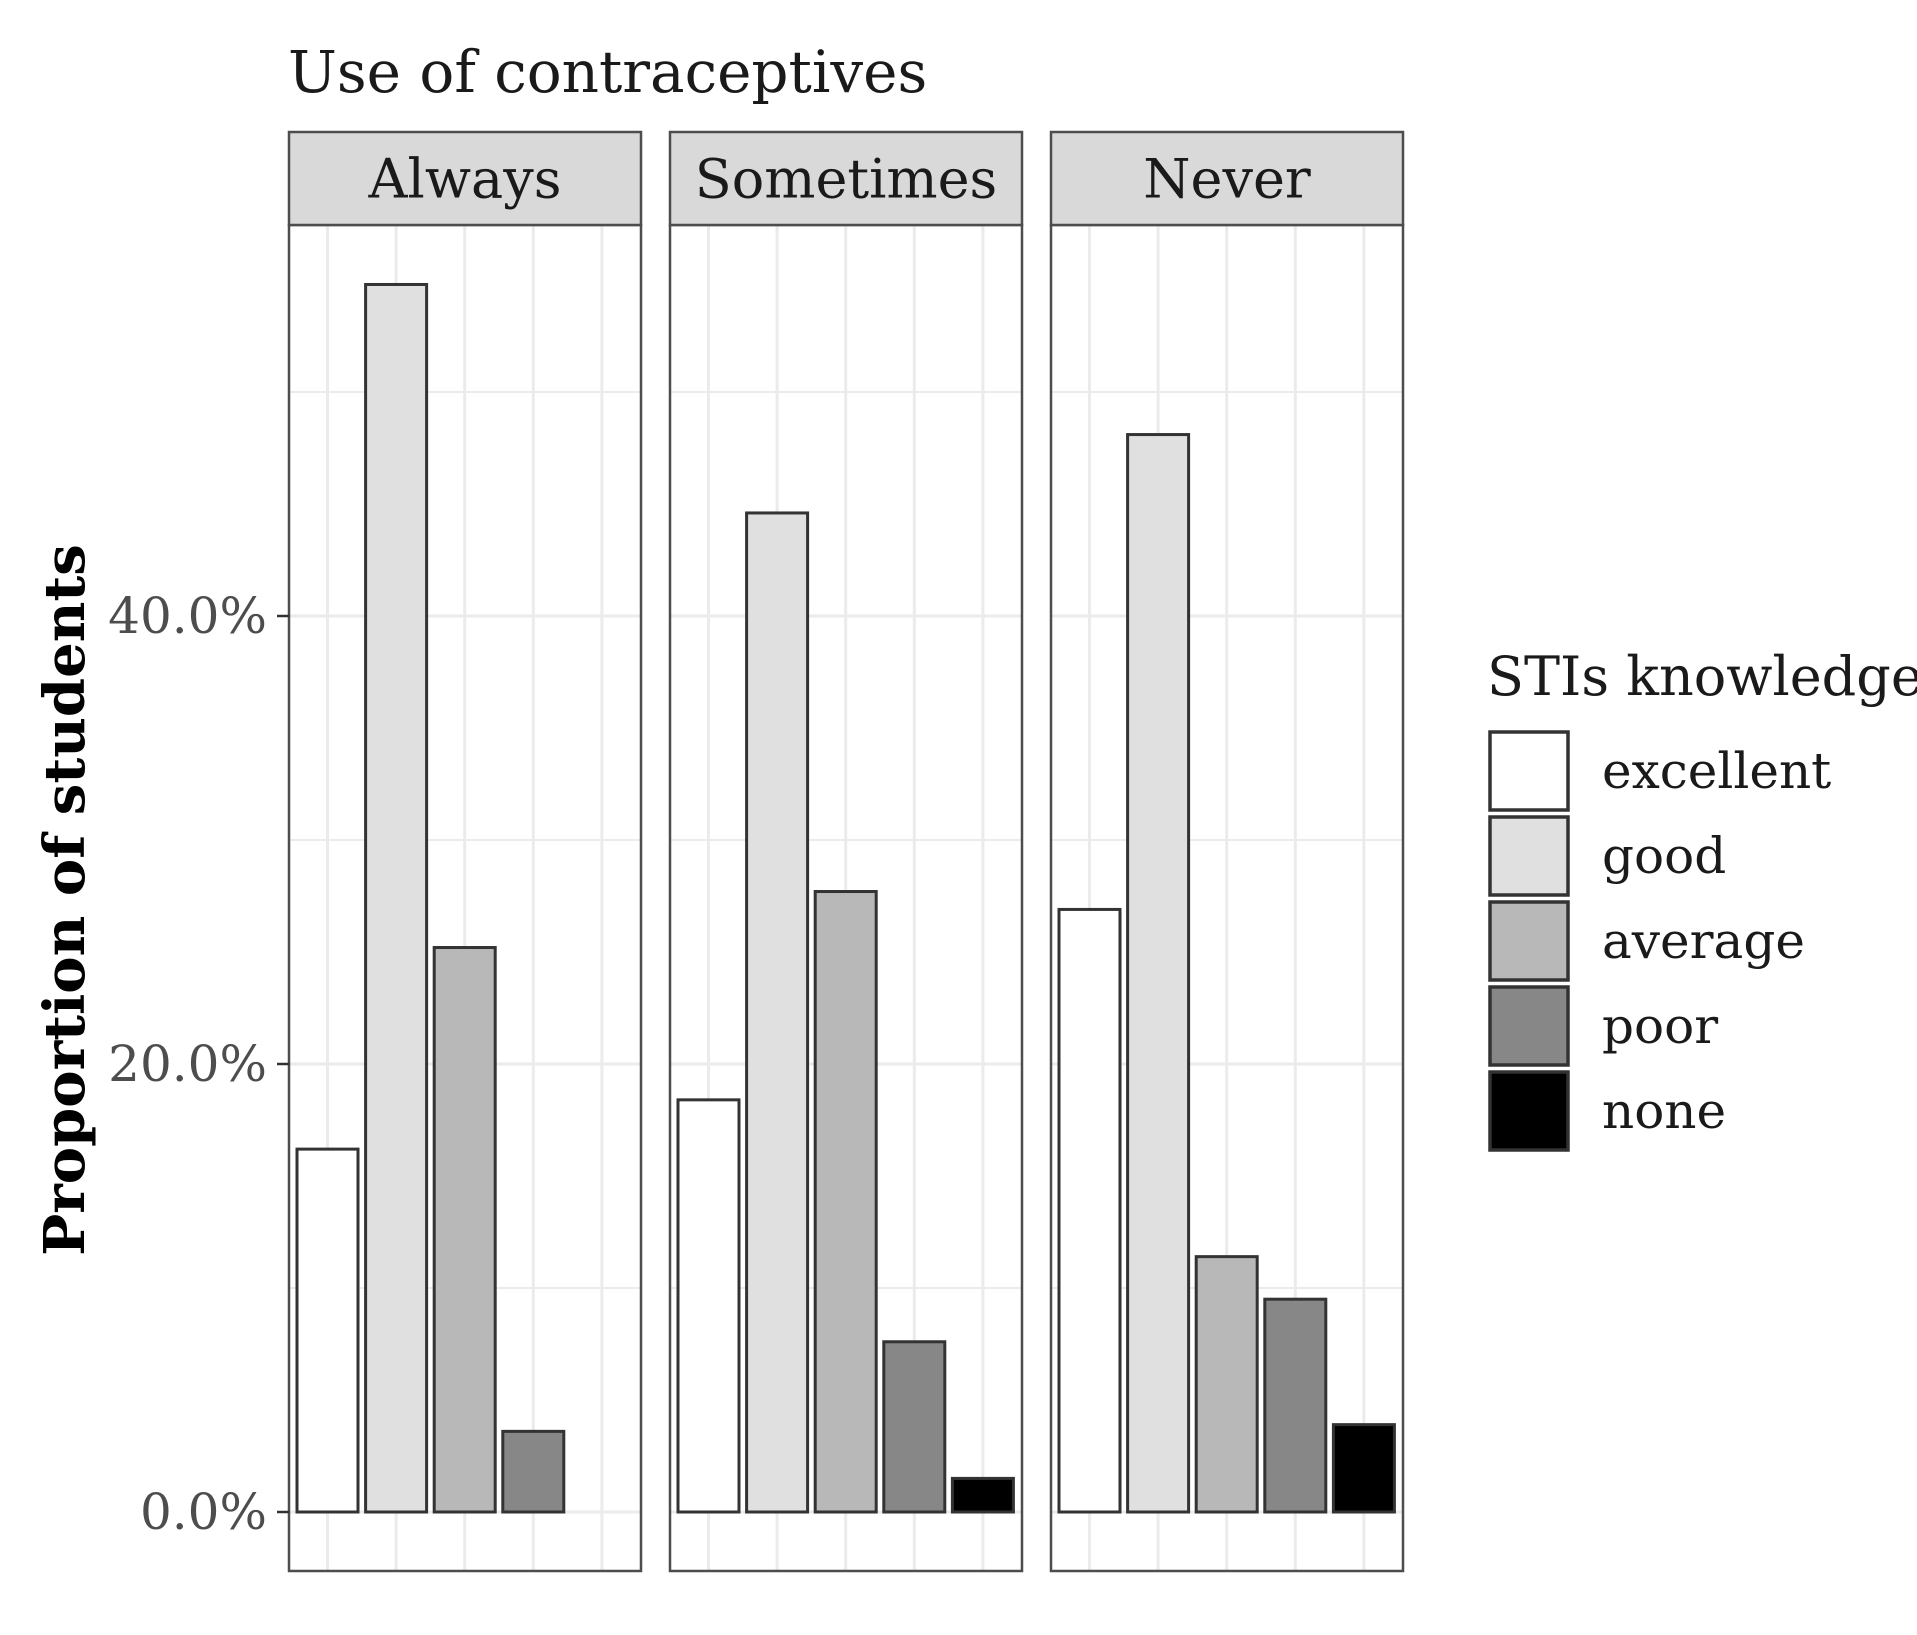  I want to click on legend-label-none: none, so click(1664, 1111).